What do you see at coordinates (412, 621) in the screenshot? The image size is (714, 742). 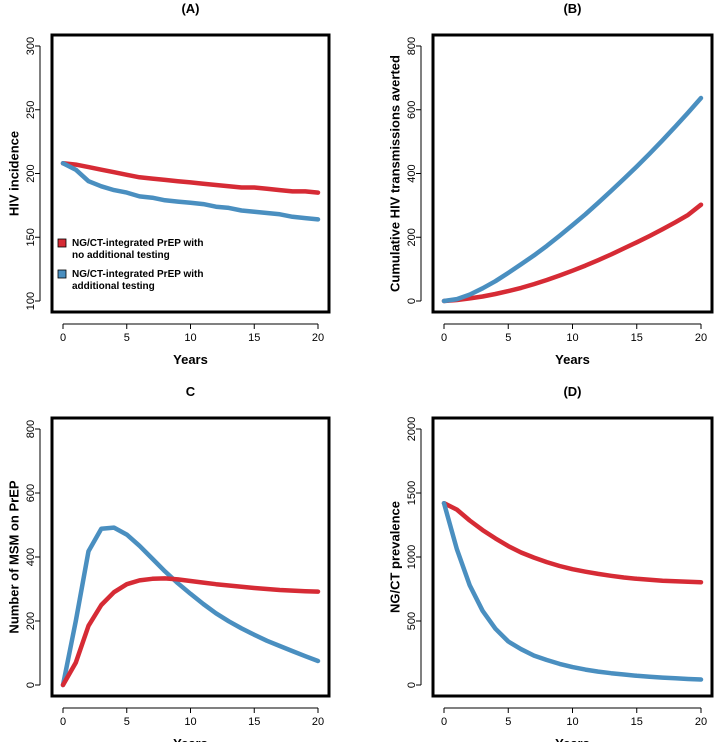 I see `y-tick-label: 500` at bounding box center [412, 621].